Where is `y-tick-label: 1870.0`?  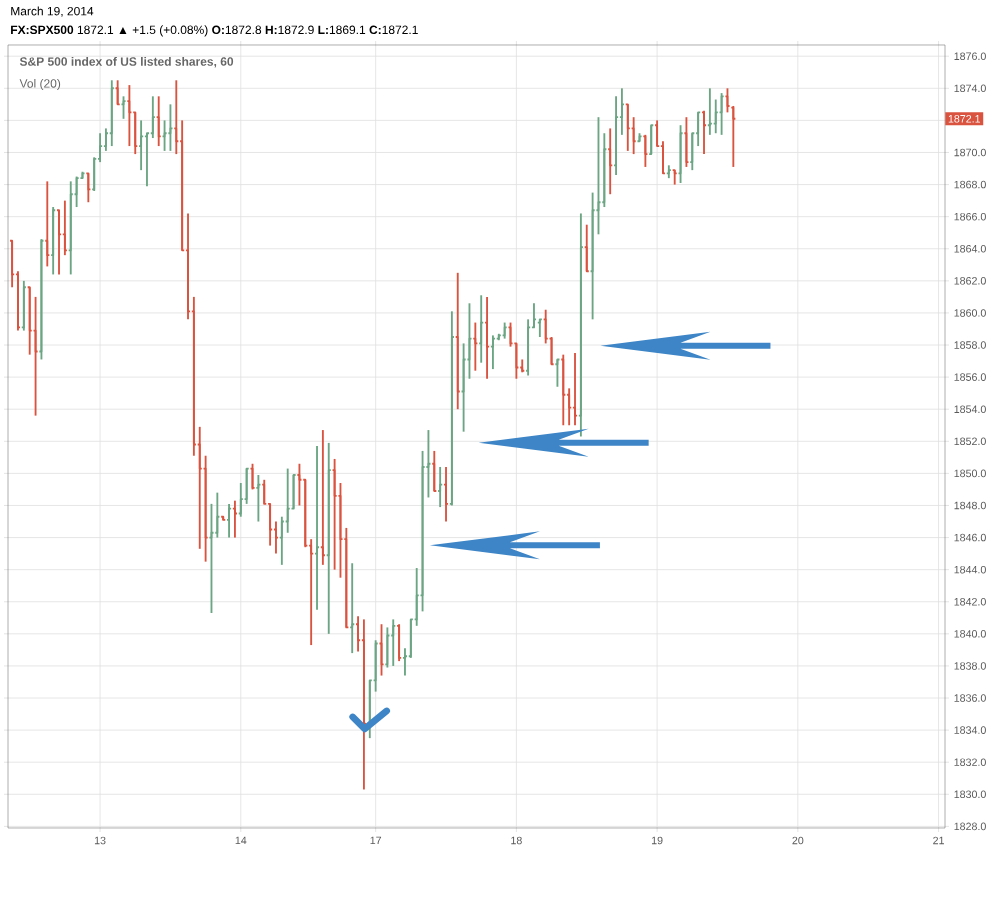 y-tick-label: 1870.0 is located at coordinates (970, 152).